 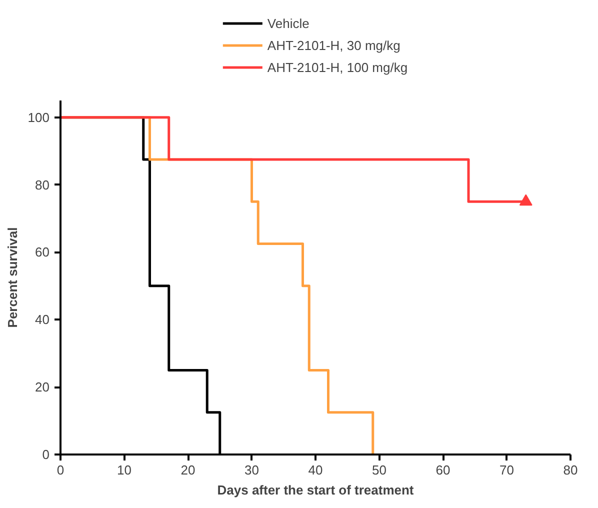 What do you see at coordinates (315, 490) in the screenshot?
I see `x-axis-title: Days after the start of treatment` at bounding box center [315, 490].